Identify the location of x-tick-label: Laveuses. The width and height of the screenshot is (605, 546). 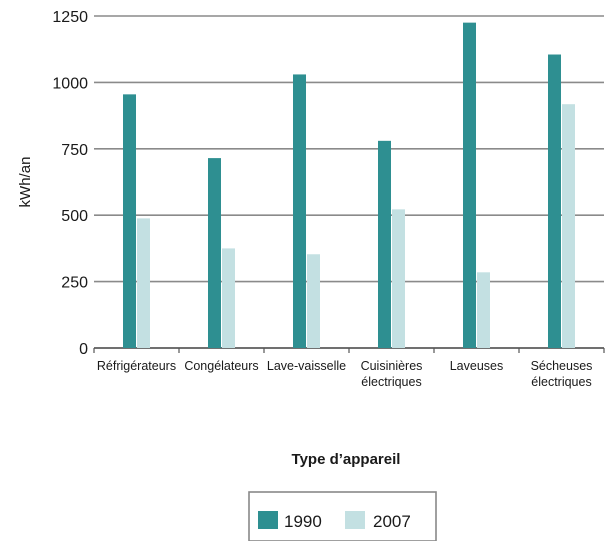
(477, 366).